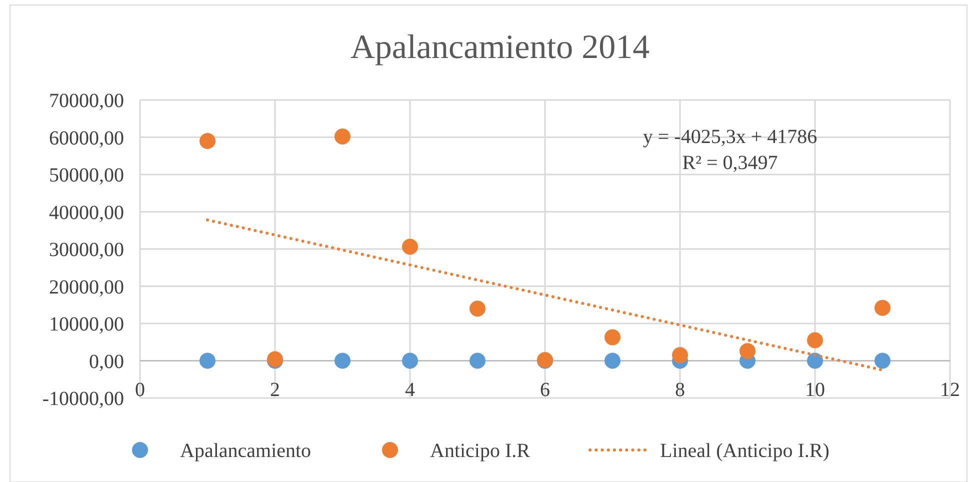 Image resolution: width=977 pixels, height=482 pixels. I want to click on y-tick-label: 30000,00, so click(86, 250).